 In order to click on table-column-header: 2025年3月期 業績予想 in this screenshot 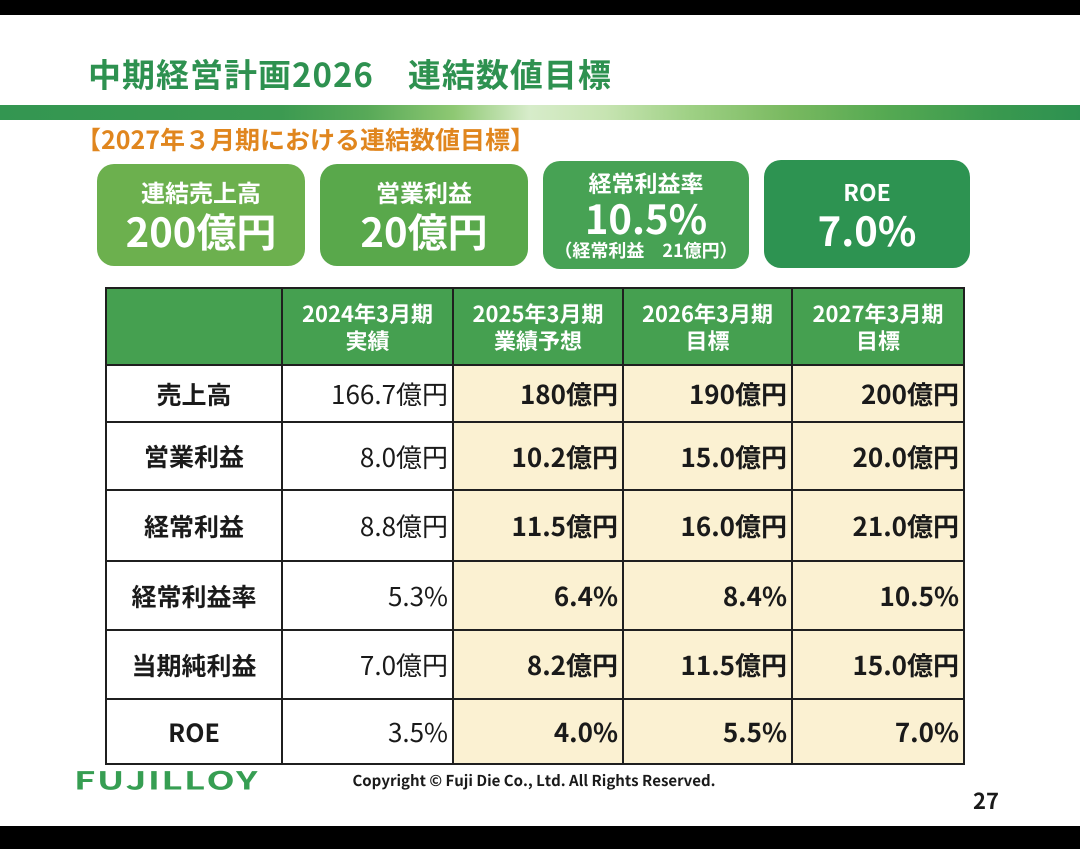, I will do `click(538, 326)`.